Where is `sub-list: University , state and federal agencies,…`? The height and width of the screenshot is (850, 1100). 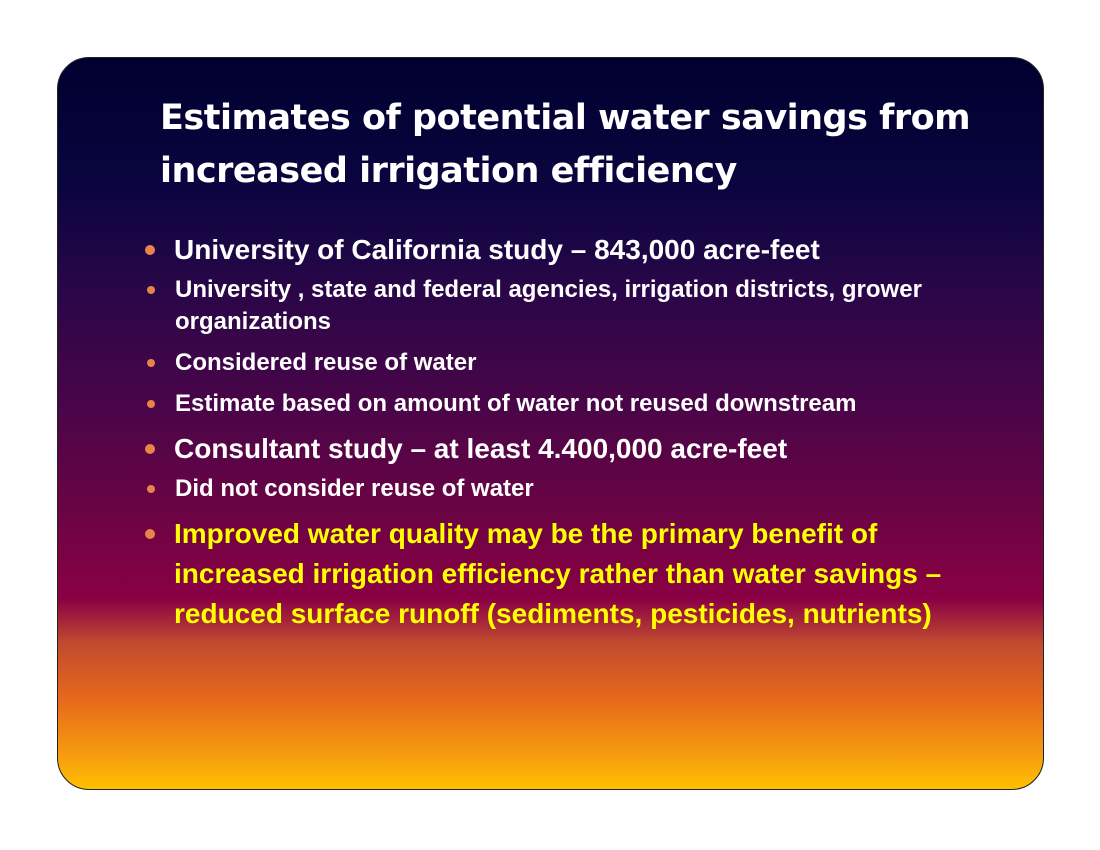
sub-list: University , state and federal agencies,… is located at coordinates (575, 347).